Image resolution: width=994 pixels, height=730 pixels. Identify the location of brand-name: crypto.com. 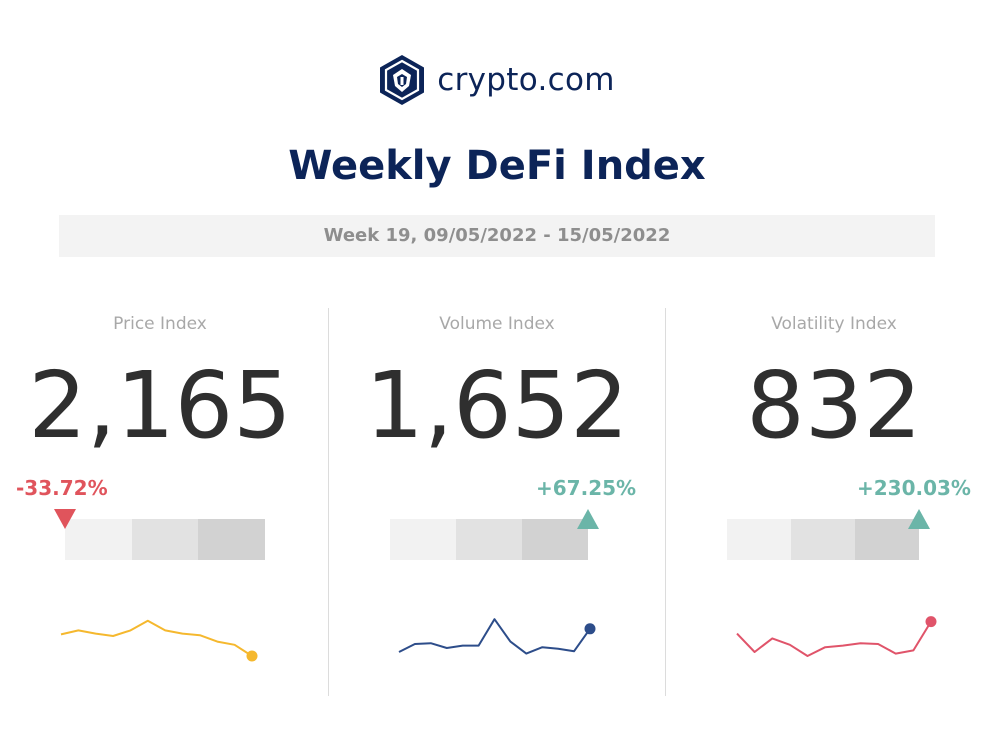
(526, 80).